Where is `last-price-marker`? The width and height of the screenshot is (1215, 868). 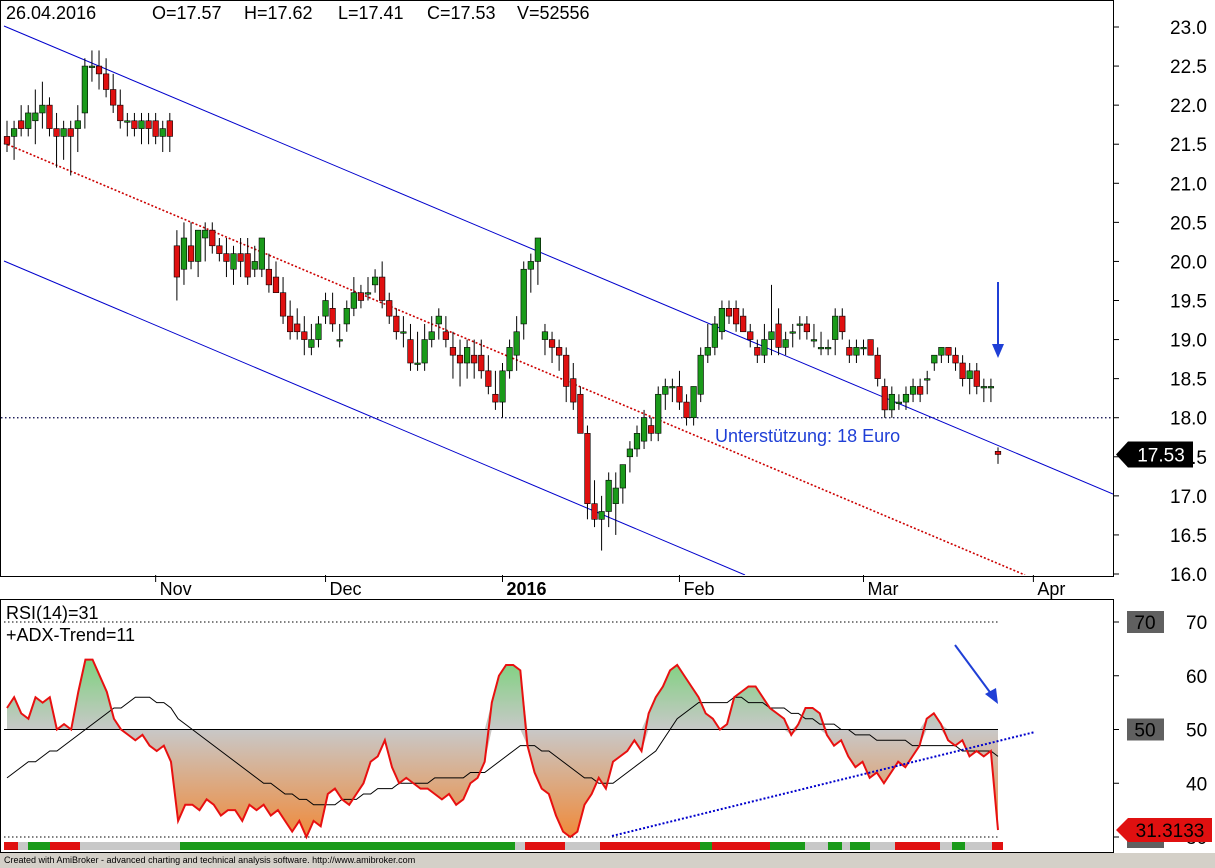
last-price-marker is located at coordinates (1154, 454).